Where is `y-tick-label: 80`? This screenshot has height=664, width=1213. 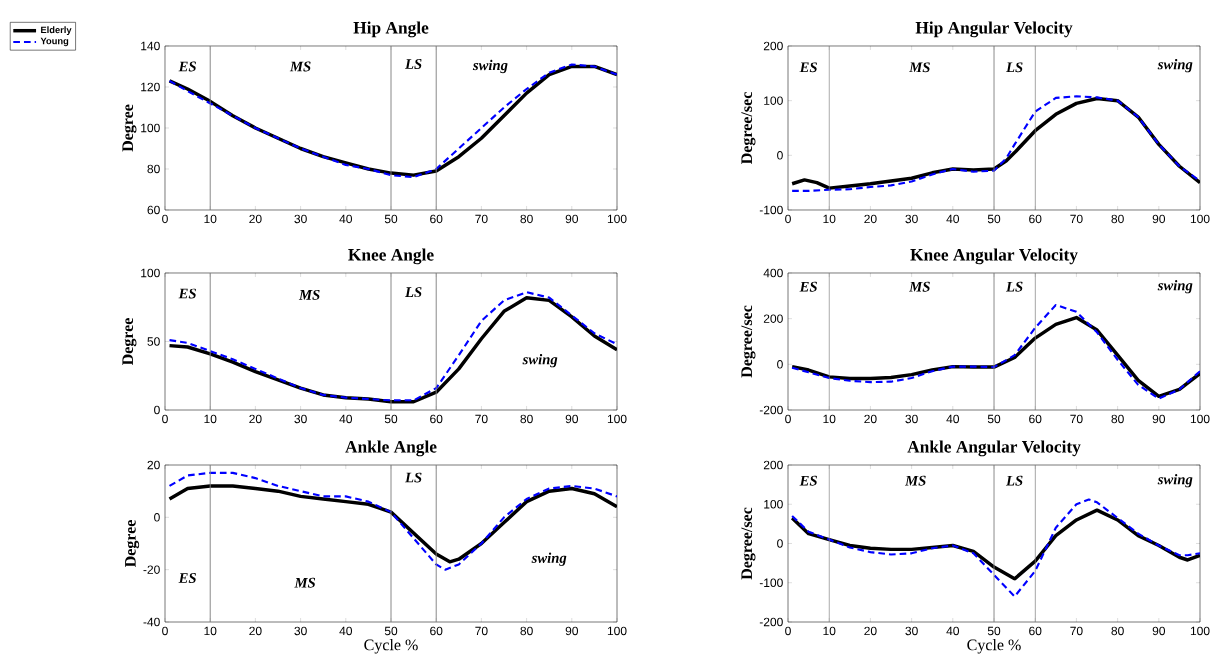
y-tick-label: 80 is located at coordinates (153, 169).